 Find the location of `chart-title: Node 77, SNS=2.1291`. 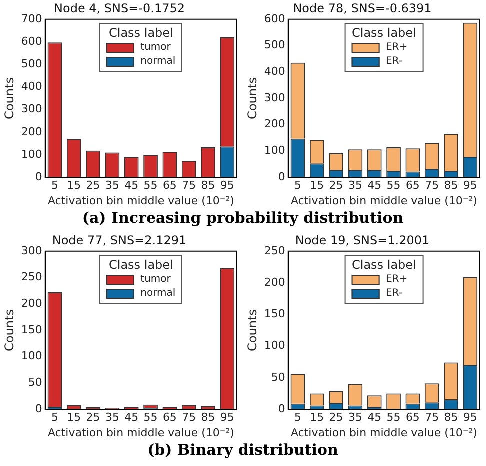

chart-title: Node 77, SNS=2.1291 is located at coordinates (119, 240).